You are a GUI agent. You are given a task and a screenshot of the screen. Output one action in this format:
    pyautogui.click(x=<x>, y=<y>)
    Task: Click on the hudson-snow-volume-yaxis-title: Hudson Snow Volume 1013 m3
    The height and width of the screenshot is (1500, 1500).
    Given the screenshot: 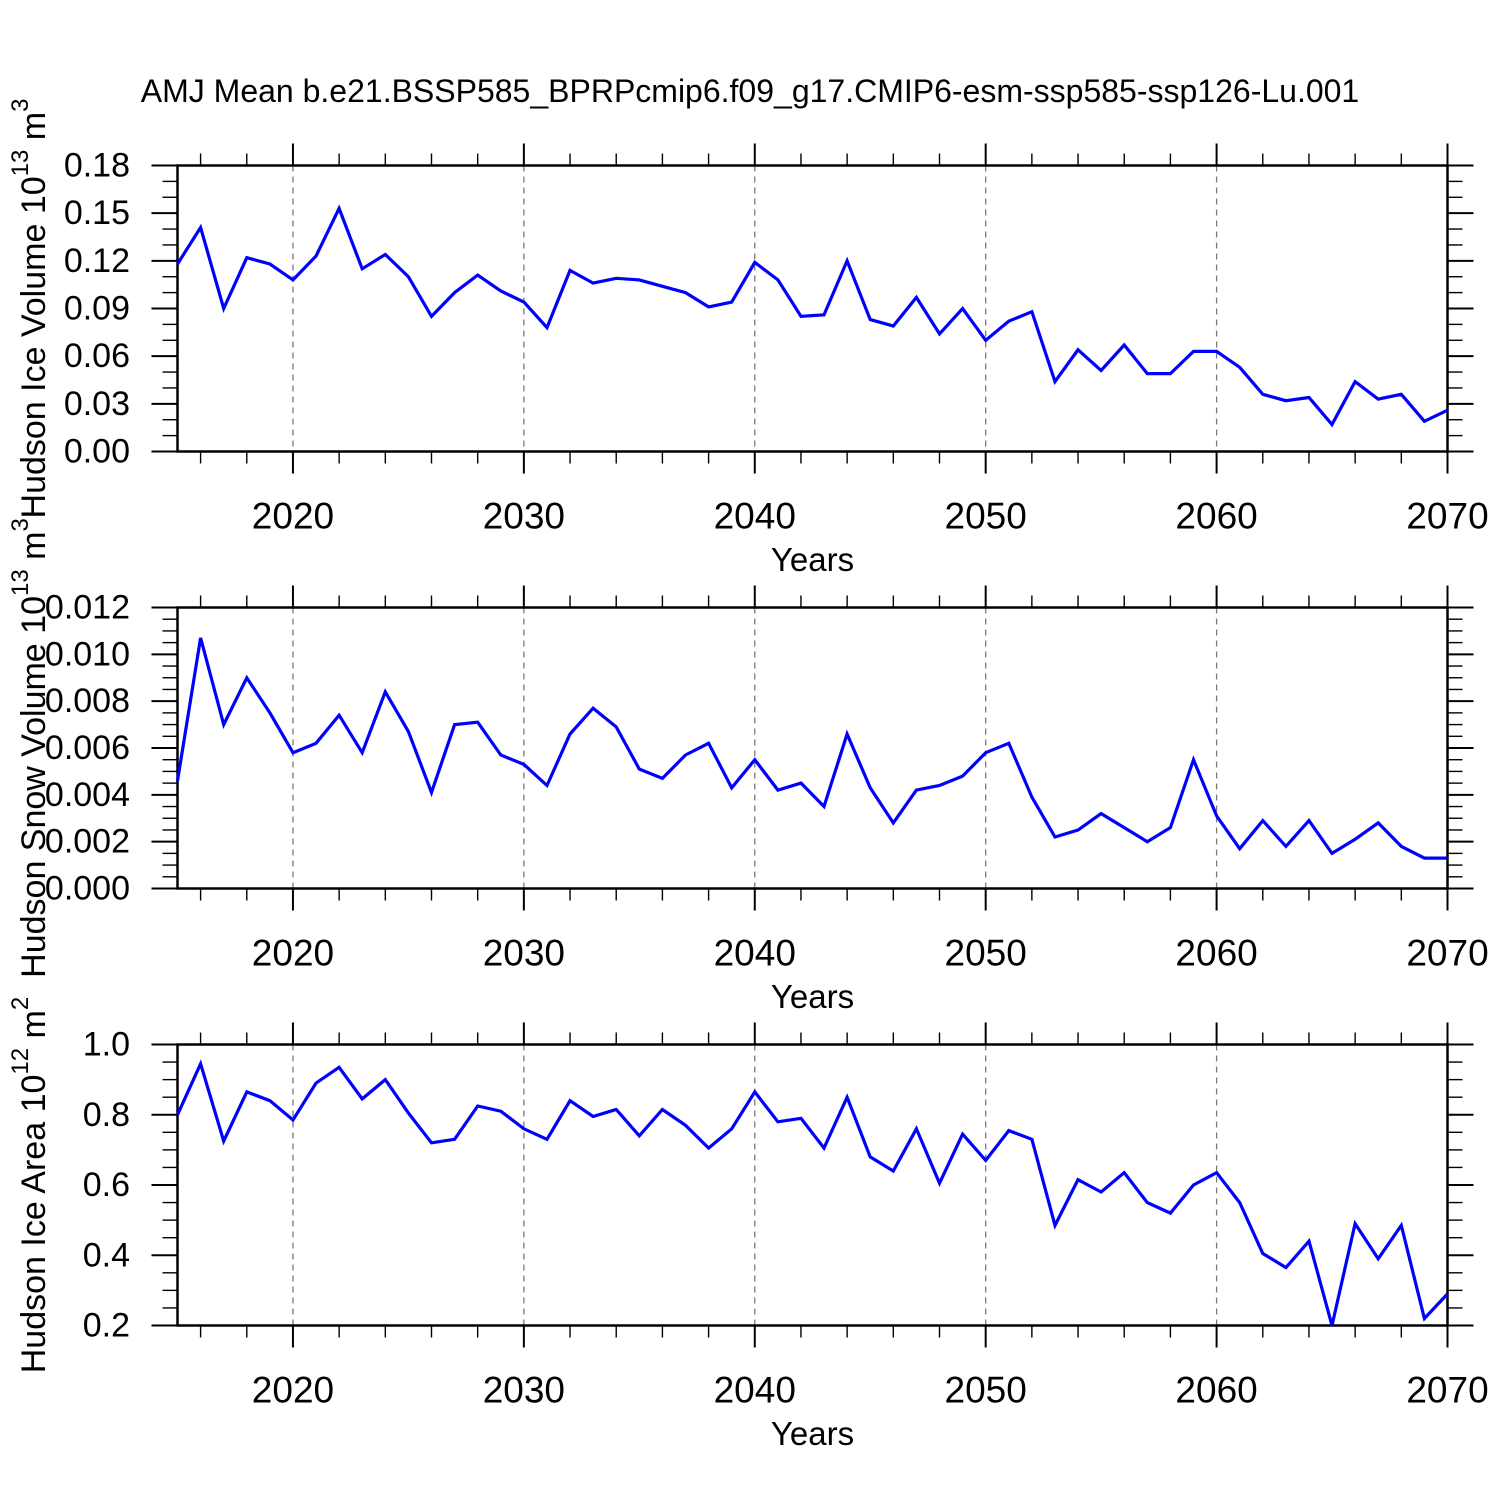 What is the action you would take?
    pyautogui.click(x=30, y=748)
    